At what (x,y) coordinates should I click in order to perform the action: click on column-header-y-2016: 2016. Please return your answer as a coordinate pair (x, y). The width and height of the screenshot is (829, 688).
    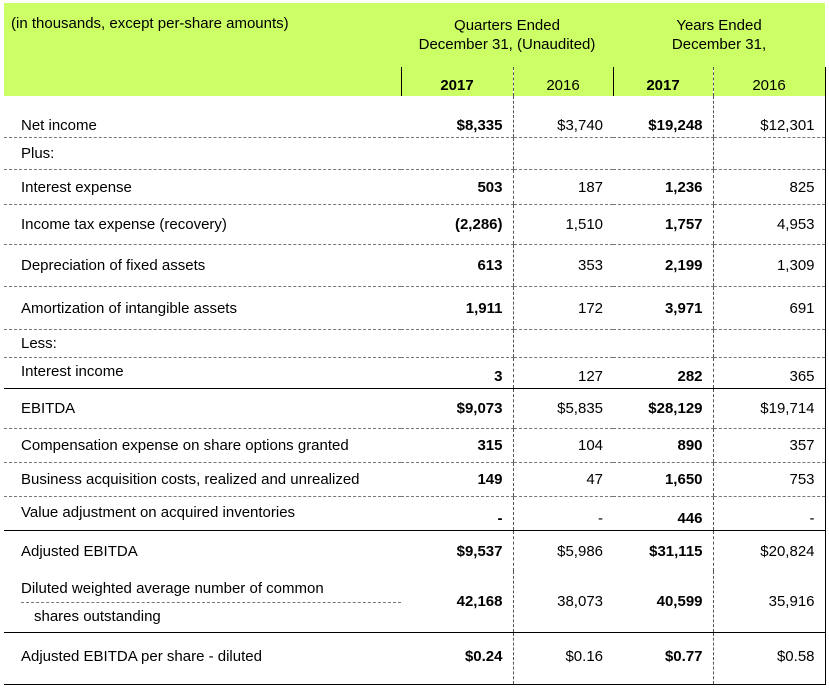
    Looking at the image, I should click on (769, 82).